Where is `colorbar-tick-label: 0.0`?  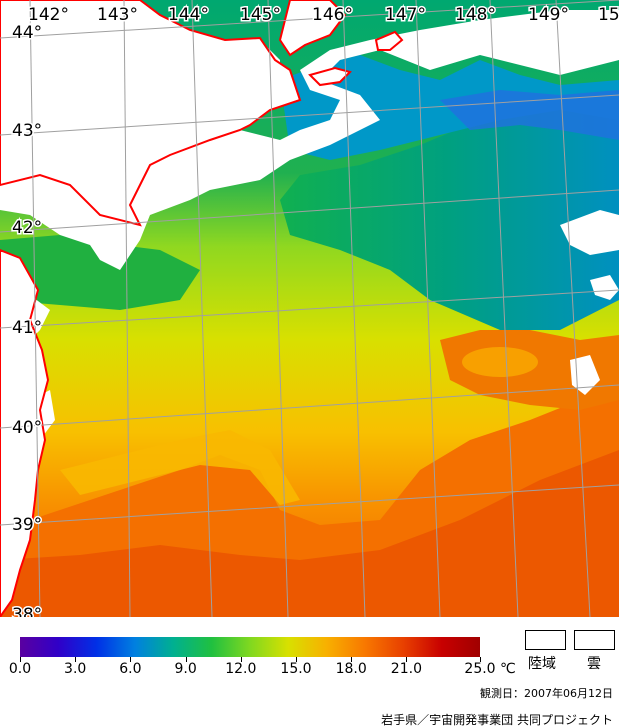 colorbar-tick-label: 0.0 is located at coordinates (20, 669).